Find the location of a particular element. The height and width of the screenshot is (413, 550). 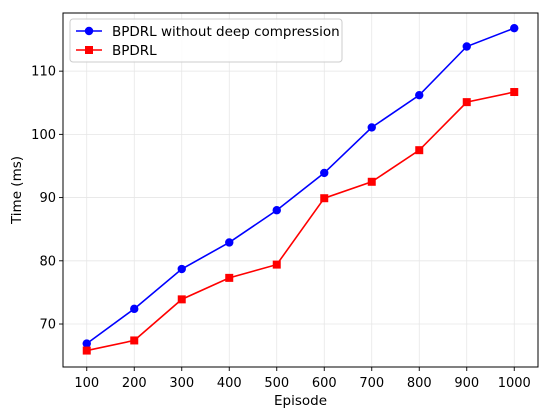

legend-box is located at coordinates (206, 40).